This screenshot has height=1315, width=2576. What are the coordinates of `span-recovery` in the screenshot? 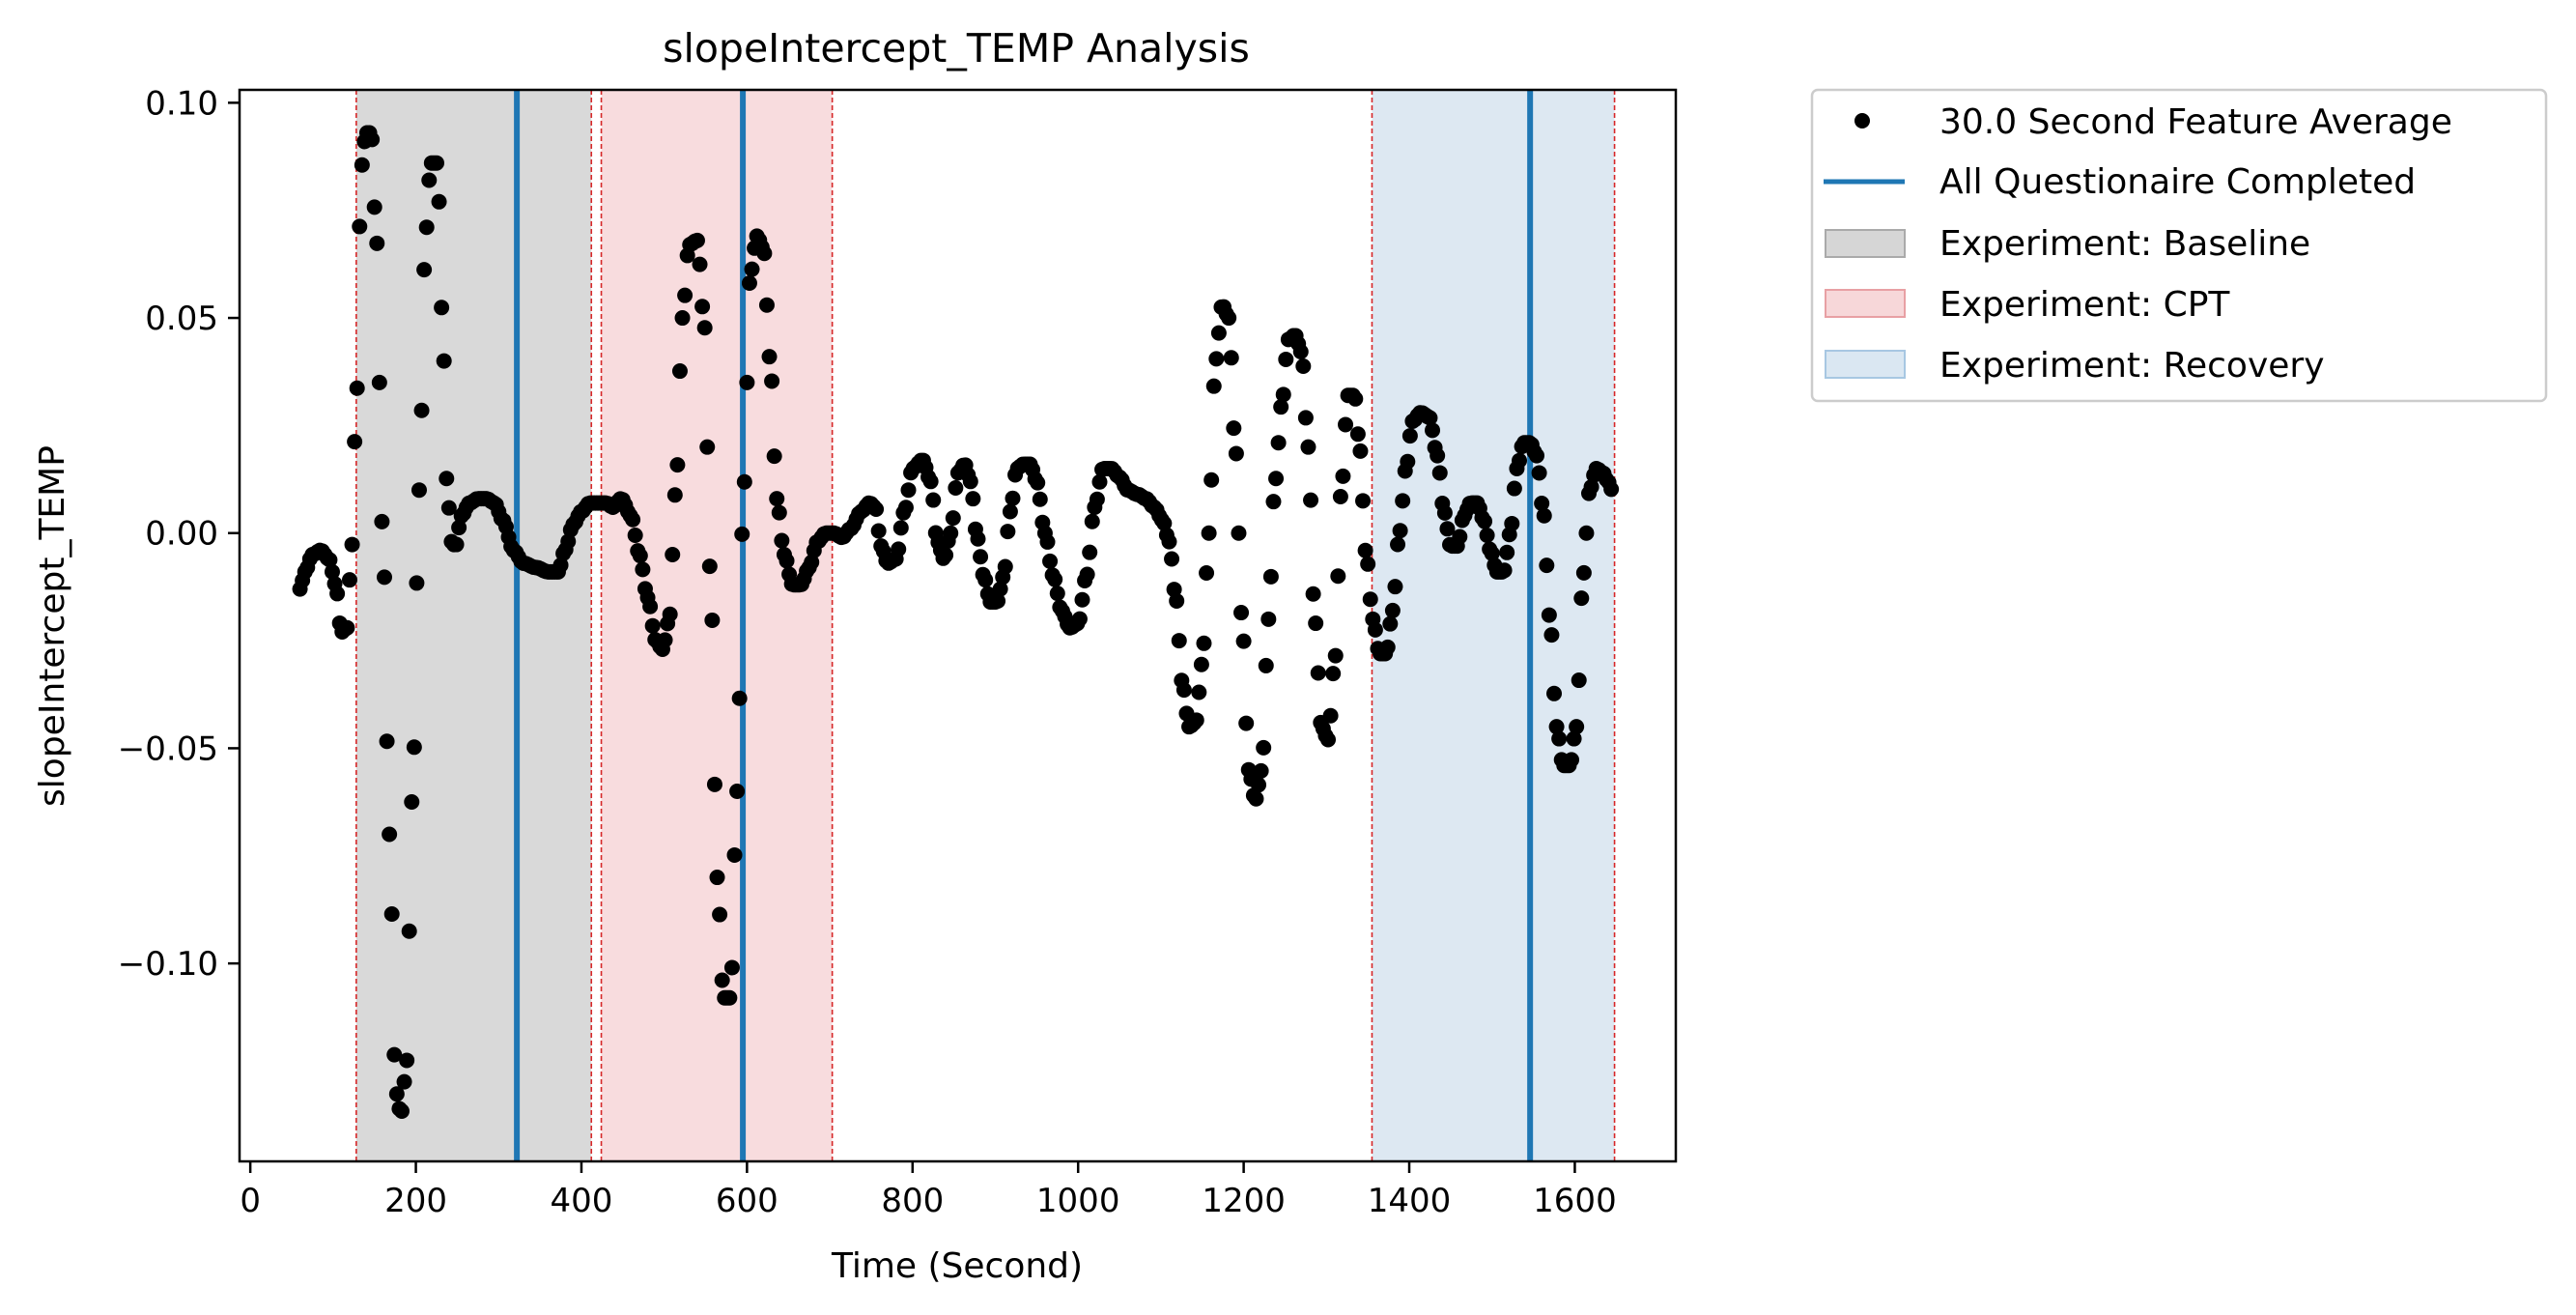 It's located at (1493, 625).